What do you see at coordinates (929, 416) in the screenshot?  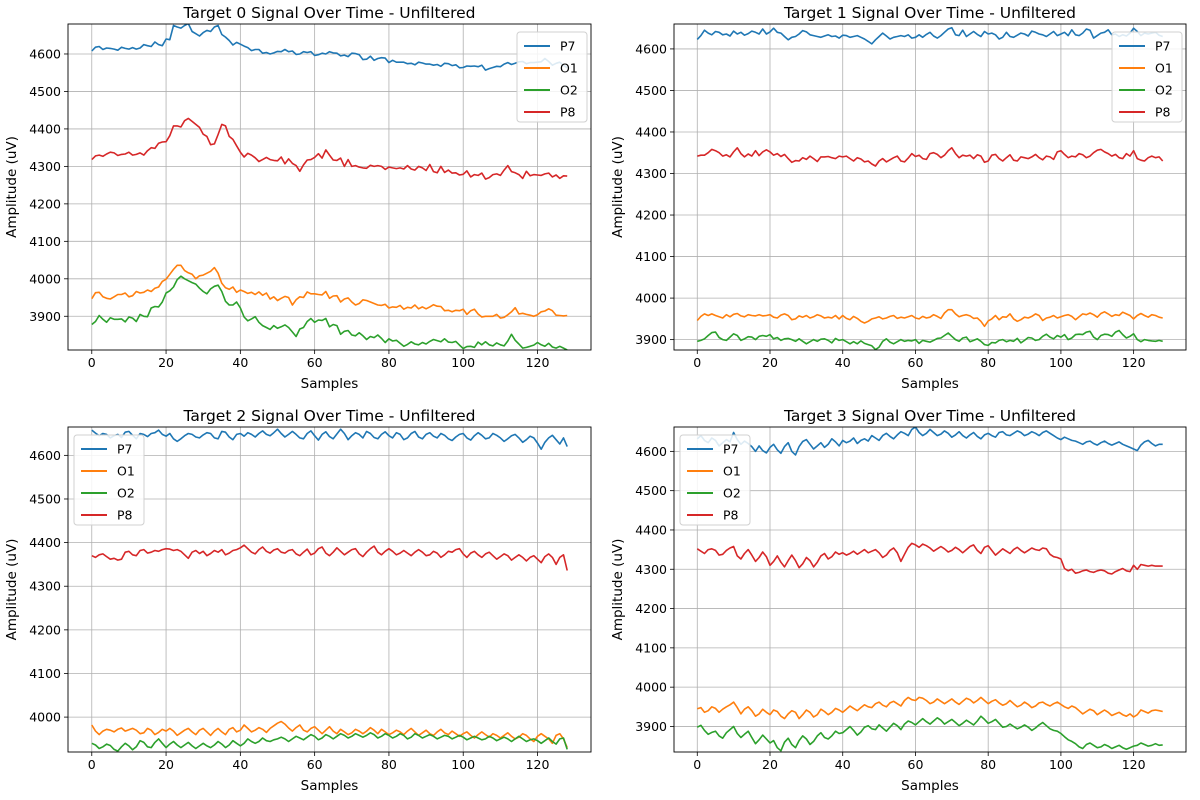 I see `chart-title: Target 3 Signal Over Time - Unfiltered` at bounding box center [929, 416].